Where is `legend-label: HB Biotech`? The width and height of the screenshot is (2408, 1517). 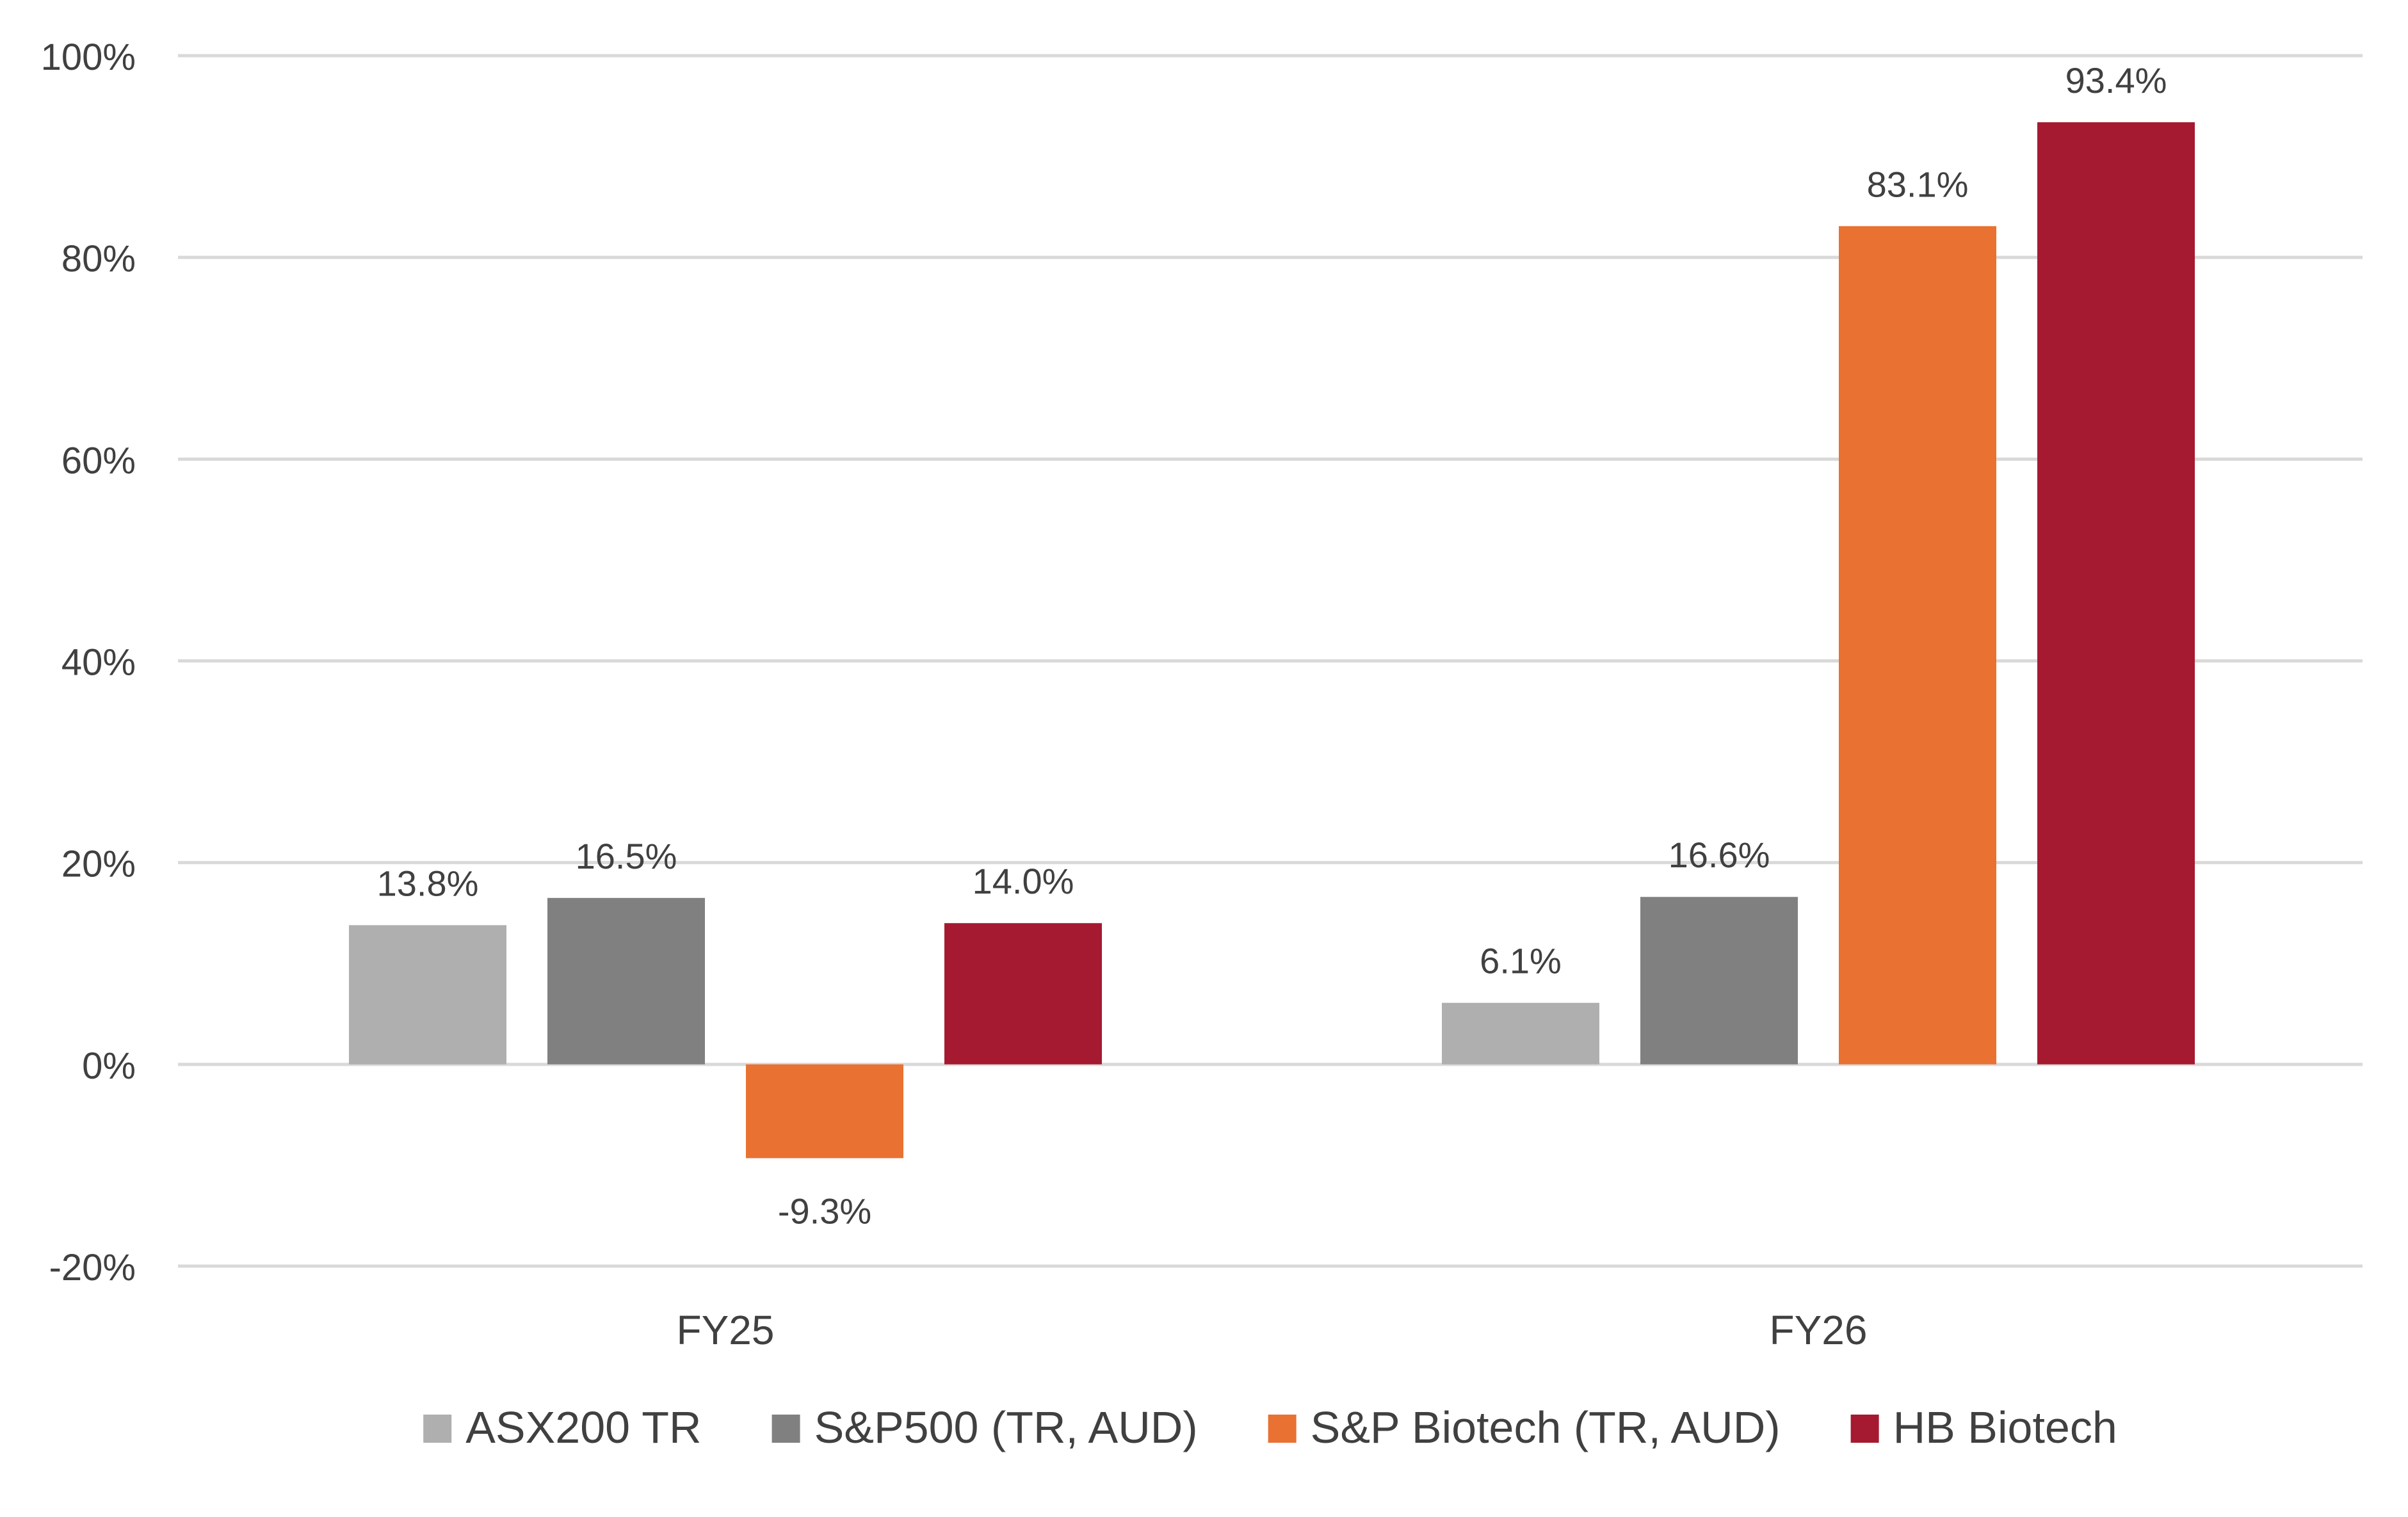 legend-label: HB Biotech is located at coordinates (2005, 1427).